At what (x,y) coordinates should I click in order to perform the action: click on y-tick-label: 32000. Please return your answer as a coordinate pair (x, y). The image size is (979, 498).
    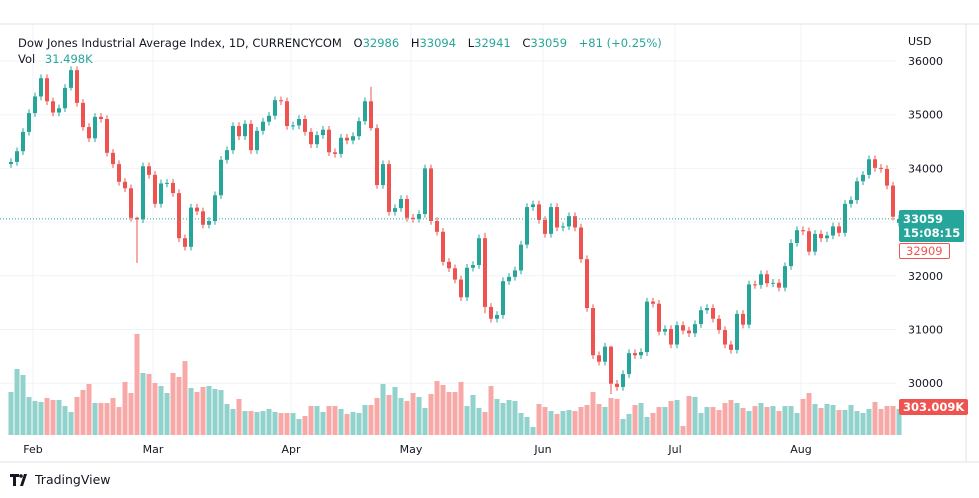
    Looking at the image, I should click on (925, 276).